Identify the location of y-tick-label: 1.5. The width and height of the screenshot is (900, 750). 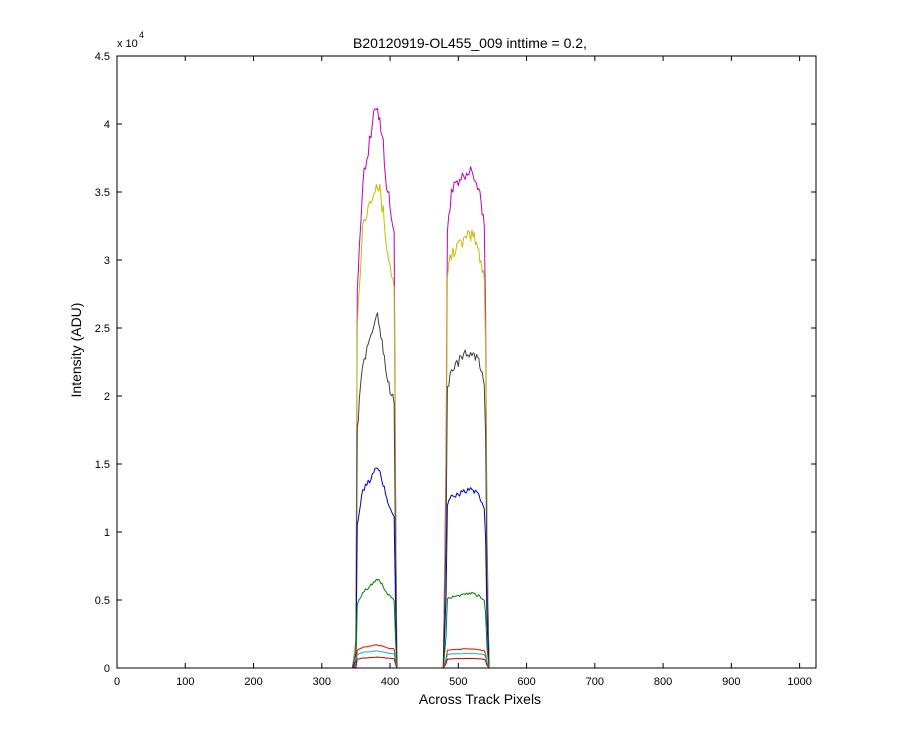
(102, 465).